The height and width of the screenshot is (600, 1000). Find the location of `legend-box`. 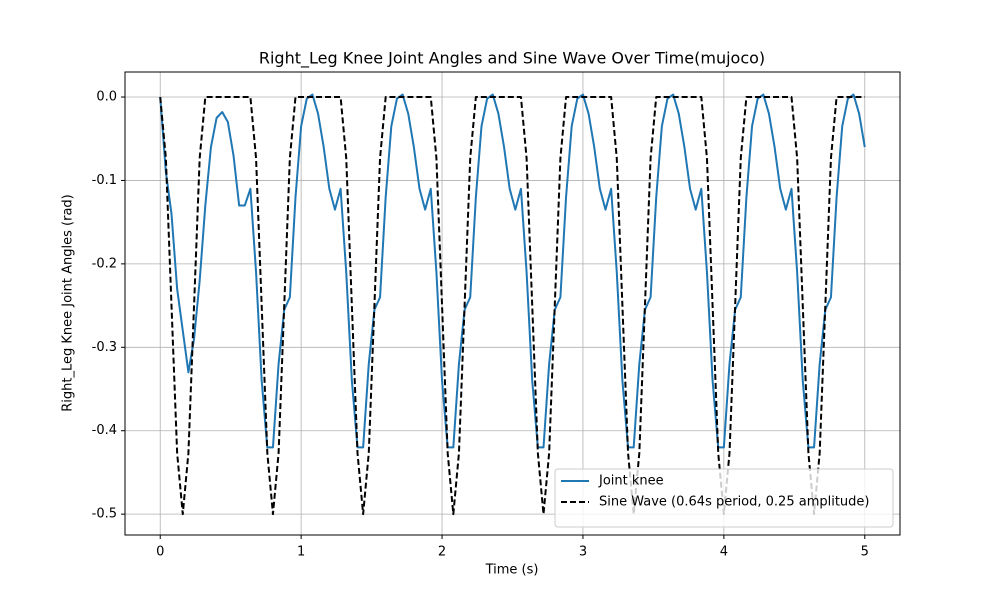

legend-box is located at coordinates (724, 498).